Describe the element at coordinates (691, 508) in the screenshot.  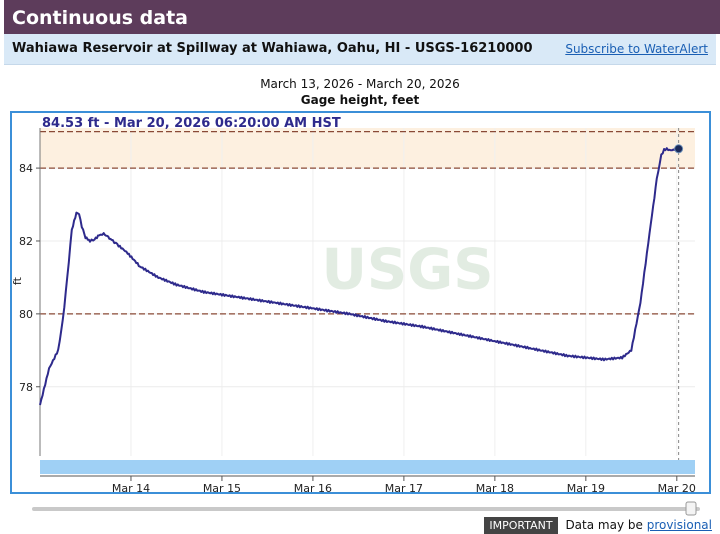
I see `time-slider-handle` at that location.